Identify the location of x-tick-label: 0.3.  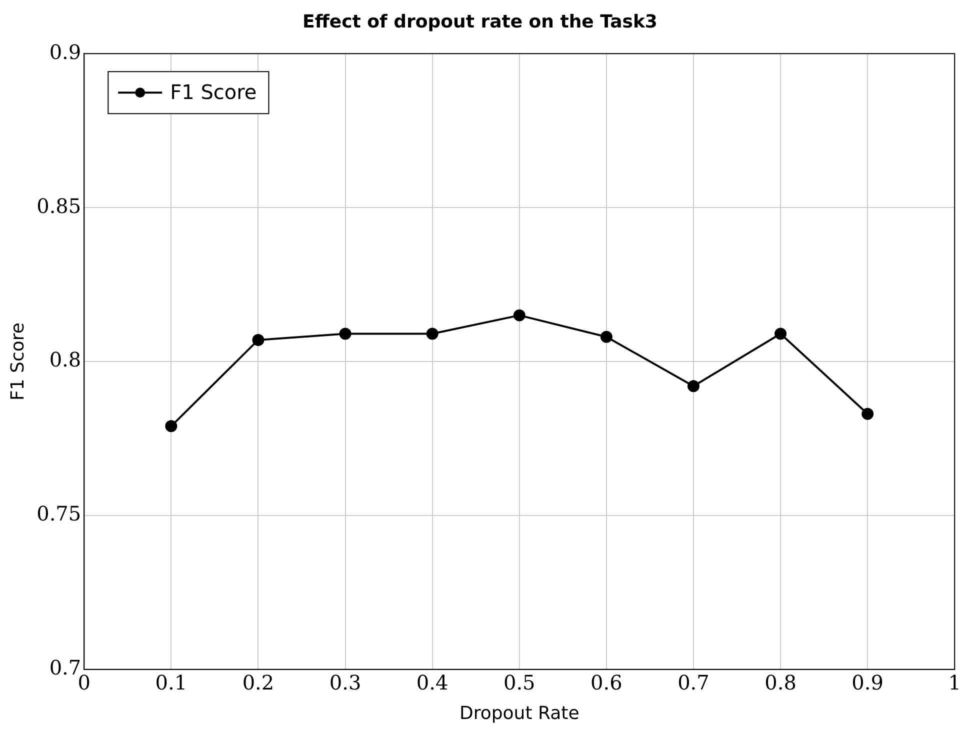
(345, 682).